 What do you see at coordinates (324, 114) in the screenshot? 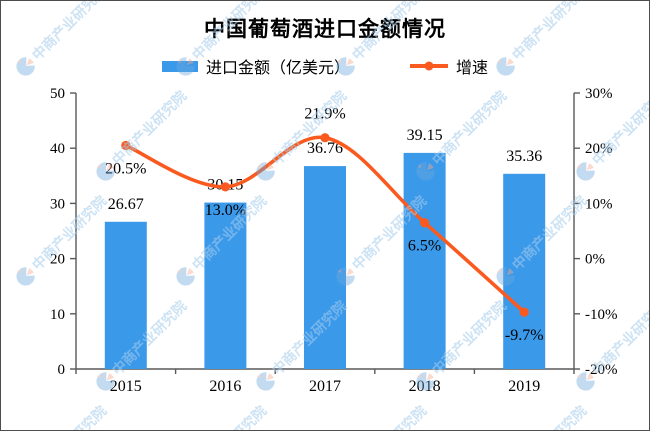
I see `growth-label-2017: 21.9%` at bounding box center [324, 114].